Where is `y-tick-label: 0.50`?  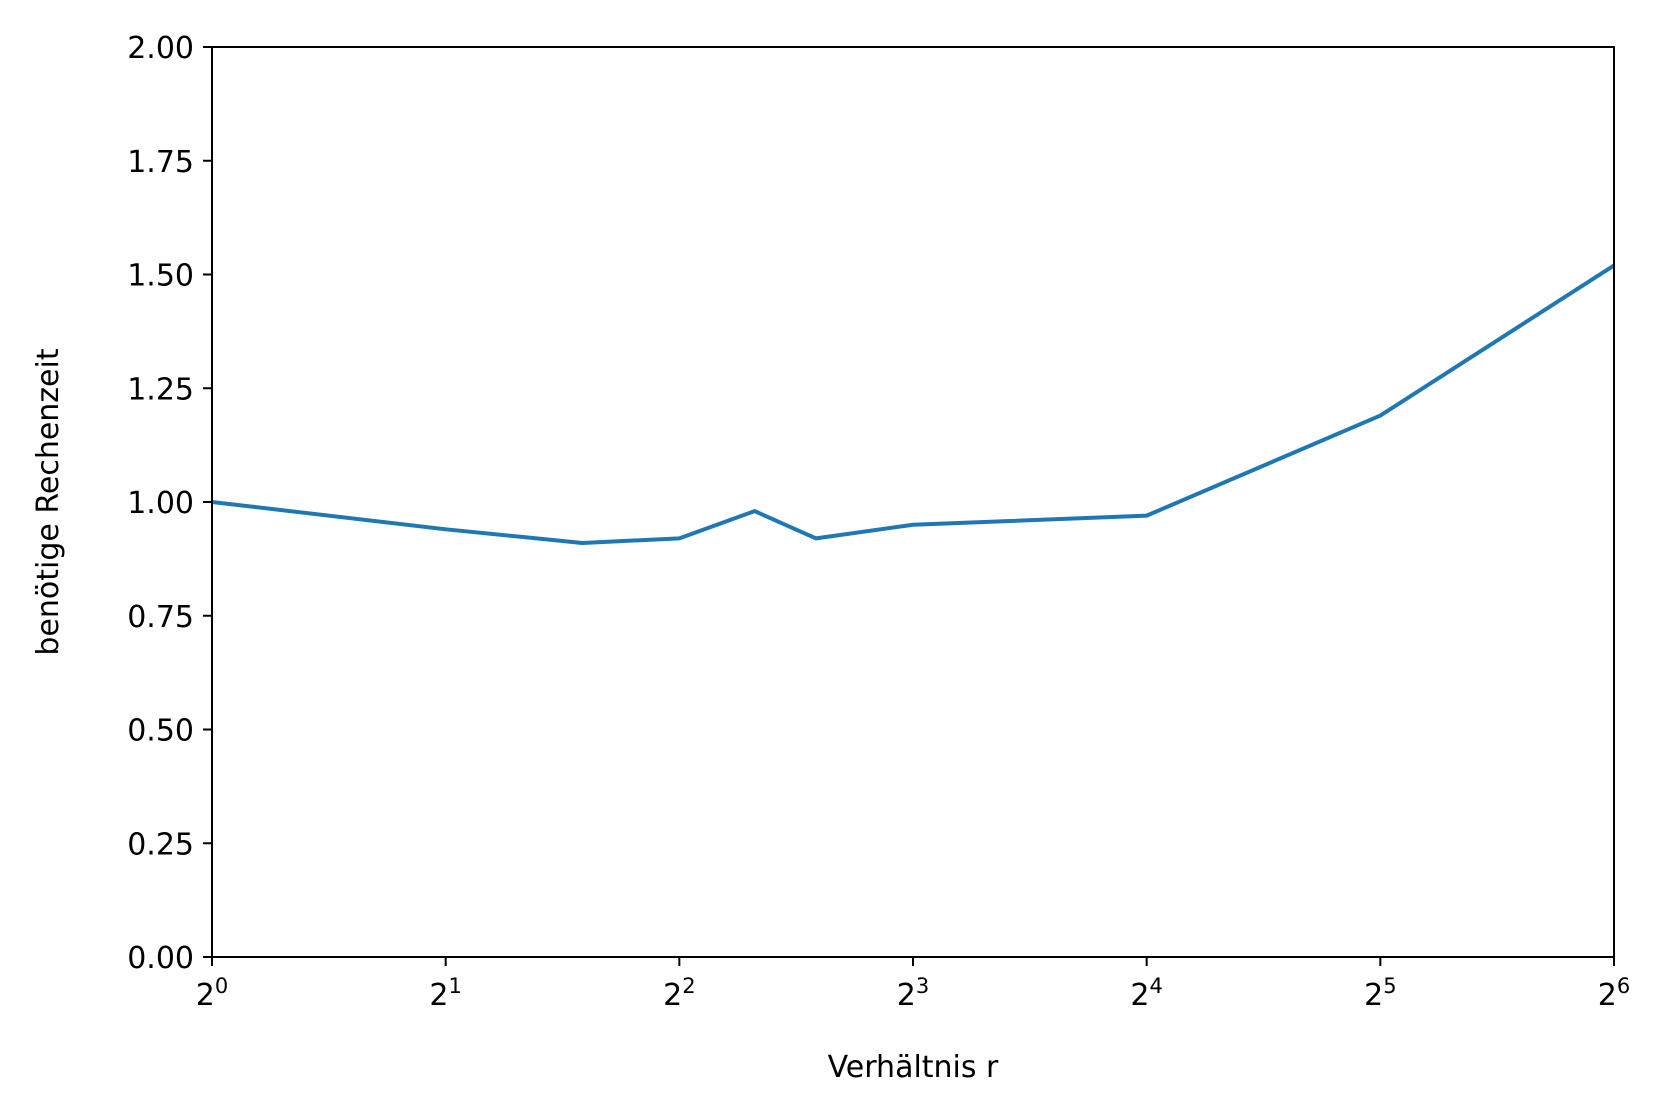 y-tick-label: 0.50 is located at coordinates (160, 731).